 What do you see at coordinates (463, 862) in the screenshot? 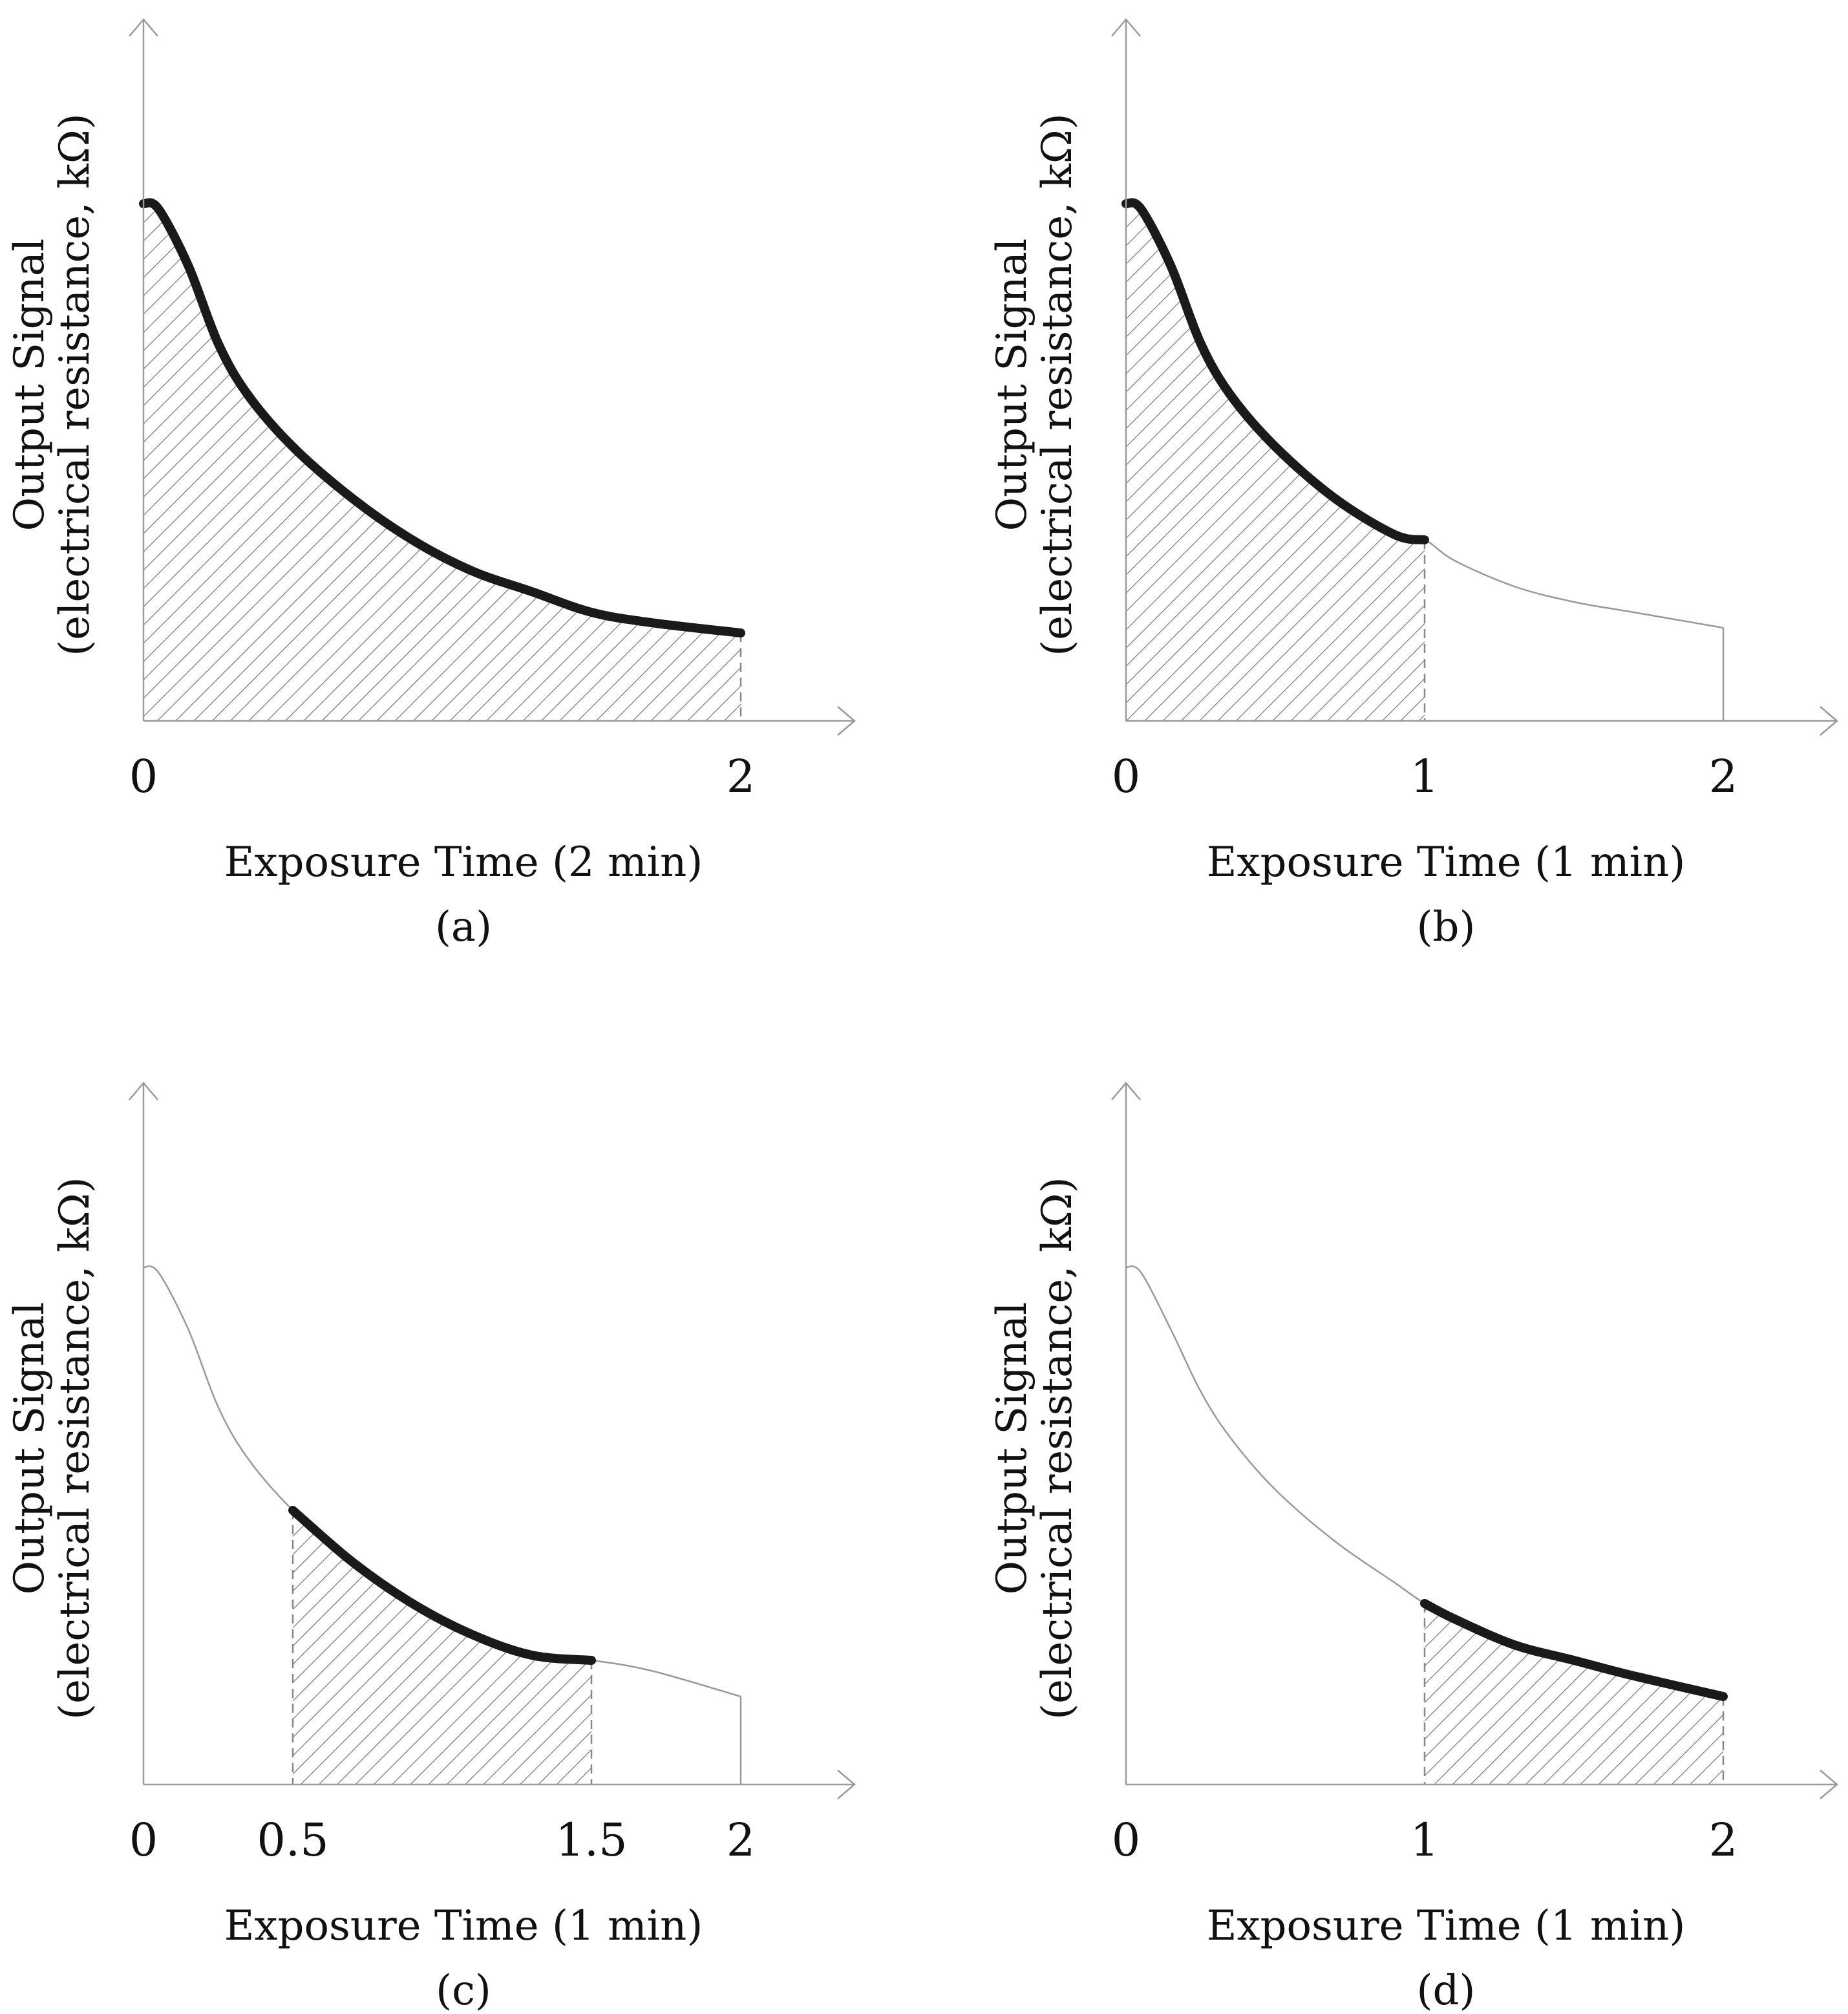
I see `x-axis-title: Exposure Time (2 min)` at bounding box center [463, 862].